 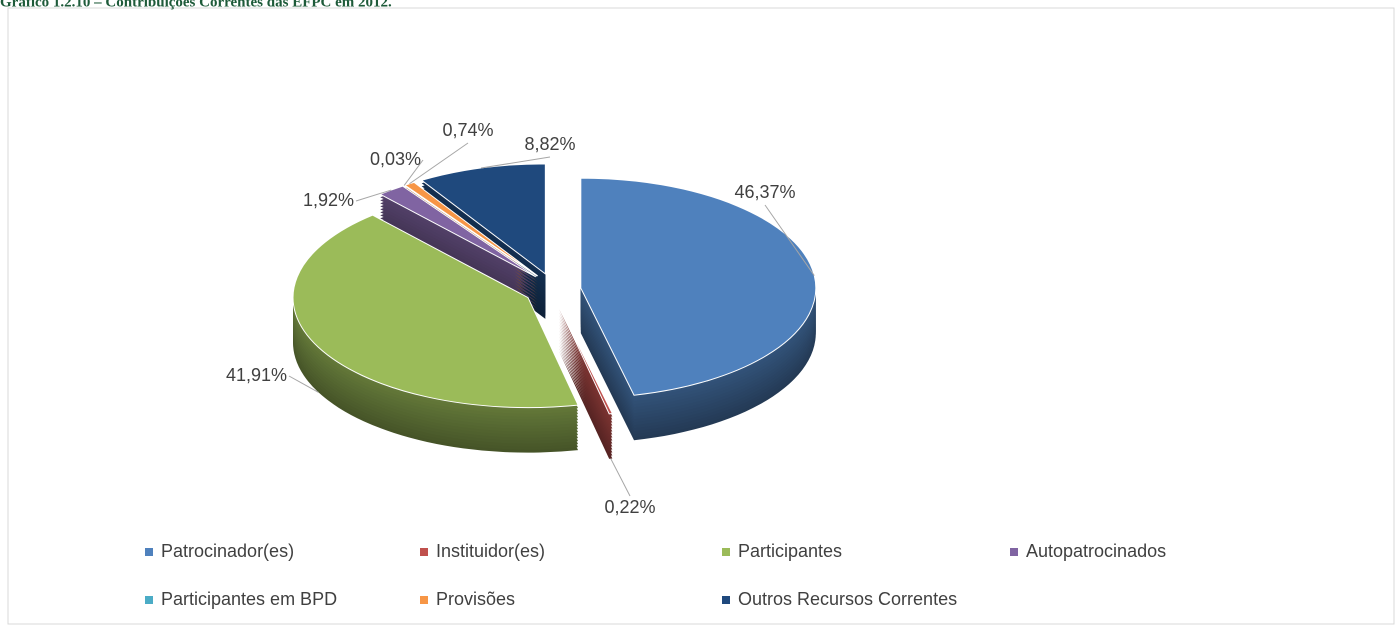 What do you see at coordinates (227, 551) in the screenshot?
I see `legend-label: Patrocinador(es)` at bounding box center [227, 551].